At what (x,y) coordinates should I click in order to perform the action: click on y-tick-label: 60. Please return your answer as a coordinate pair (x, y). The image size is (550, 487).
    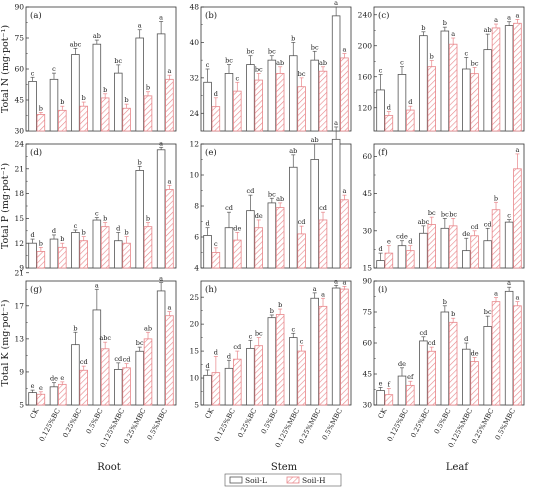
    Looking at the image, I should click on (367, 156).